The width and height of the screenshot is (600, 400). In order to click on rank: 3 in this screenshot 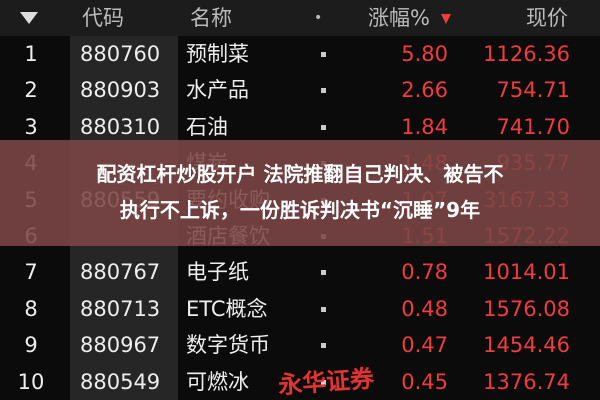, I will do `click(31, 126)`.